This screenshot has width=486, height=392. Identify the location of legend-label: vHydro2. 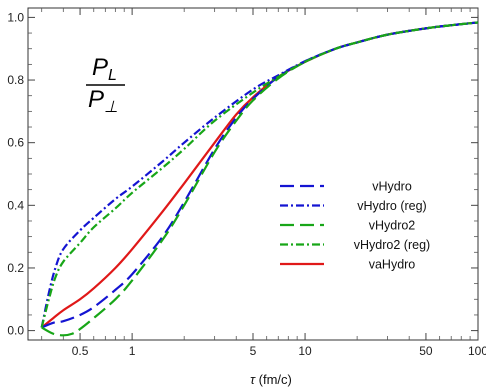
(392, 226).